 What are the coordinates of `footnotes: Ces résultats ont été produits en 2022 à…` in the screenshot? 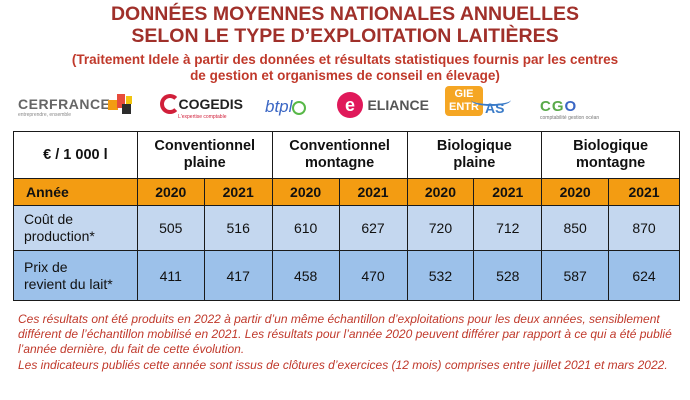 It's located at (349, 342).